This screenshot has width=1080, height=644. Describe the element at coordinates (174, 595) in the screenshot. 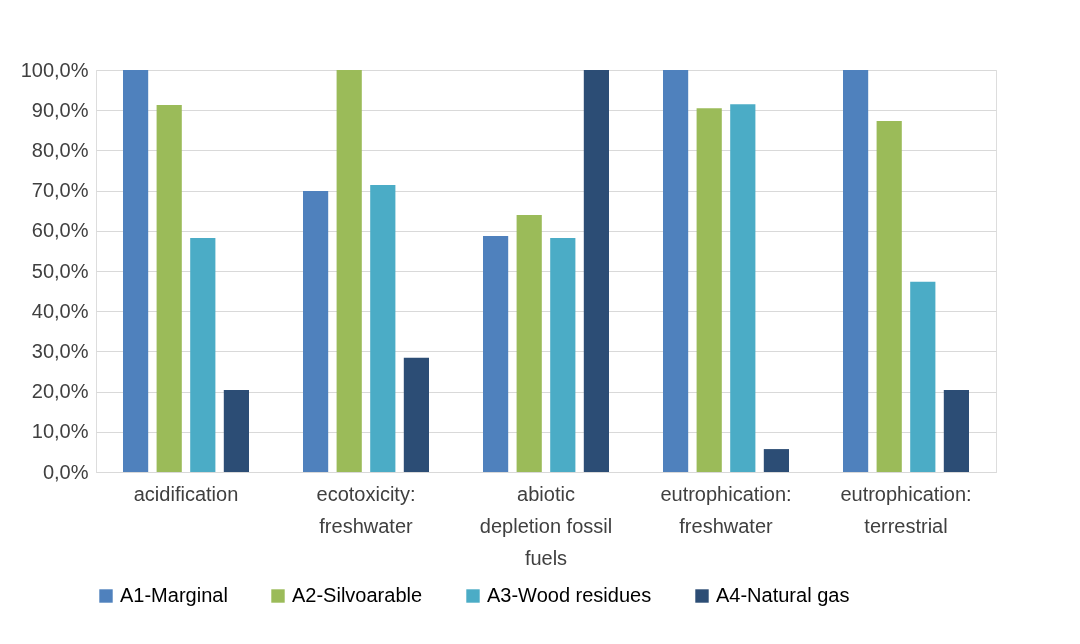

I see `legend-label: A1-Marginal` at that location.